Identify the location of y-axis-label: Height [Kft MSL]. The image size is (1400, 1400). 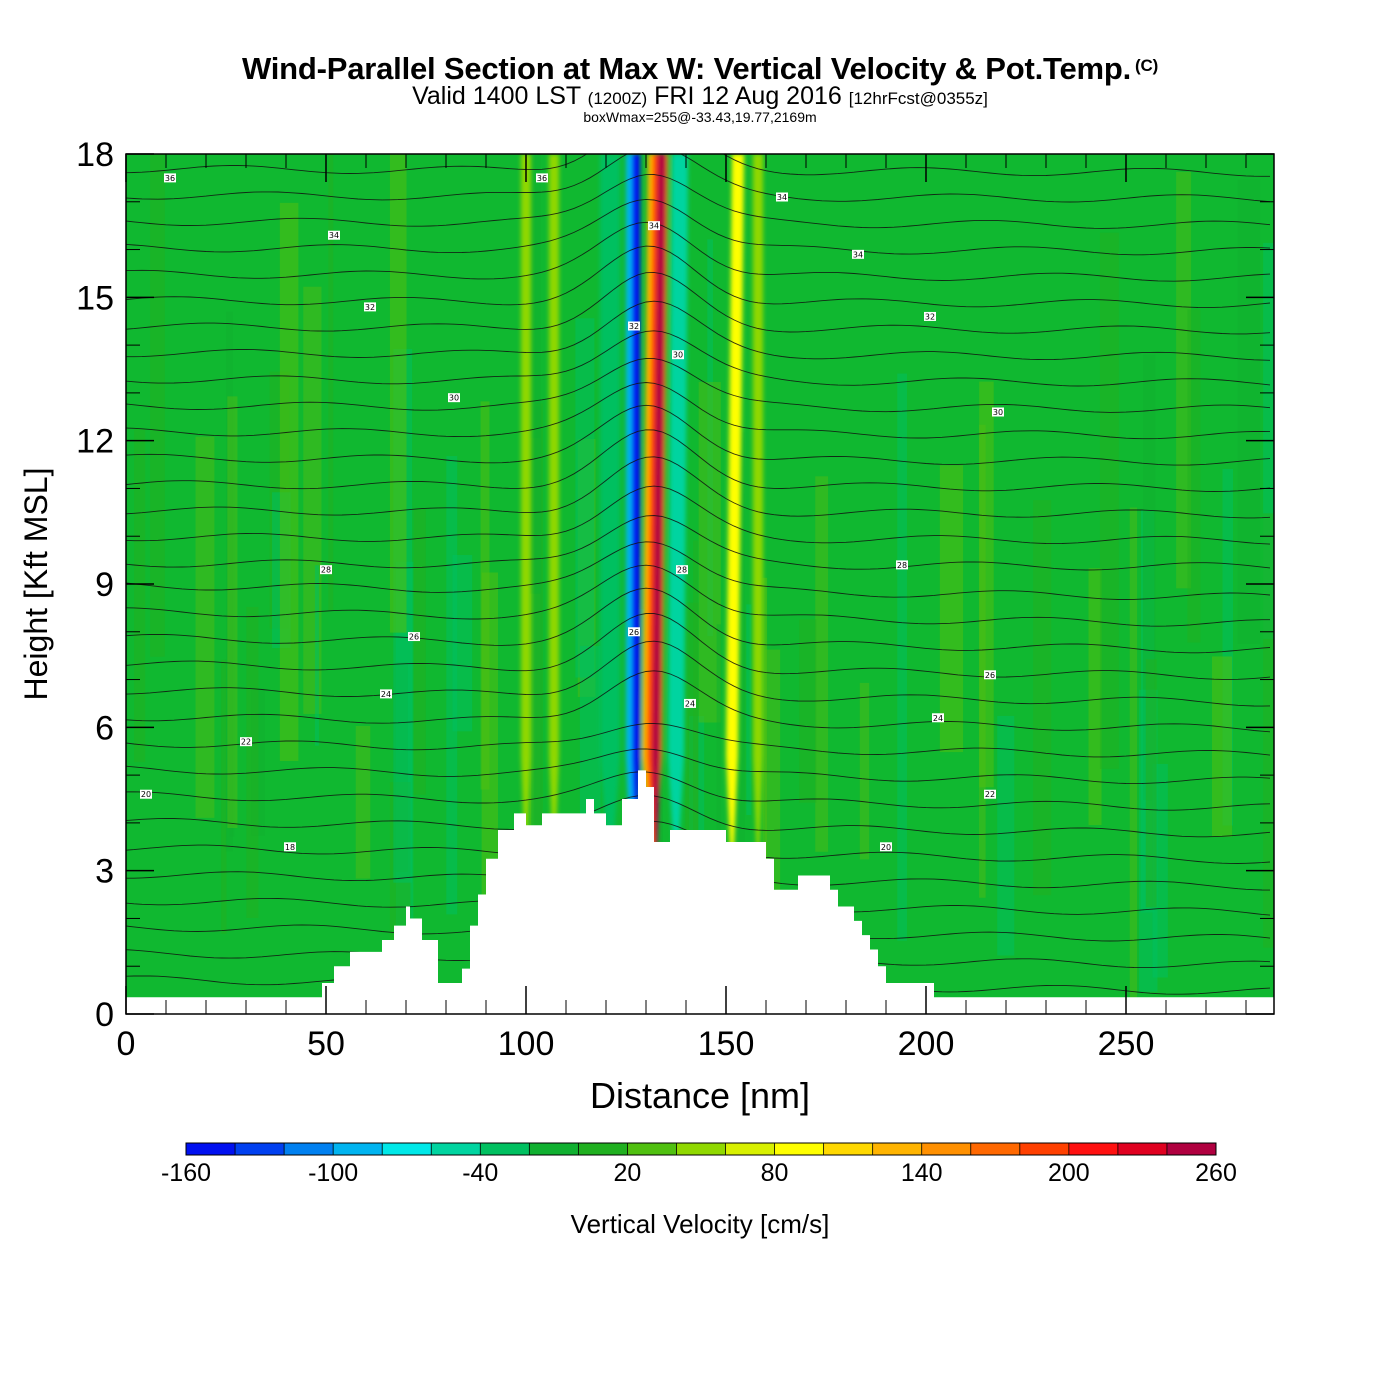
(36, 584).